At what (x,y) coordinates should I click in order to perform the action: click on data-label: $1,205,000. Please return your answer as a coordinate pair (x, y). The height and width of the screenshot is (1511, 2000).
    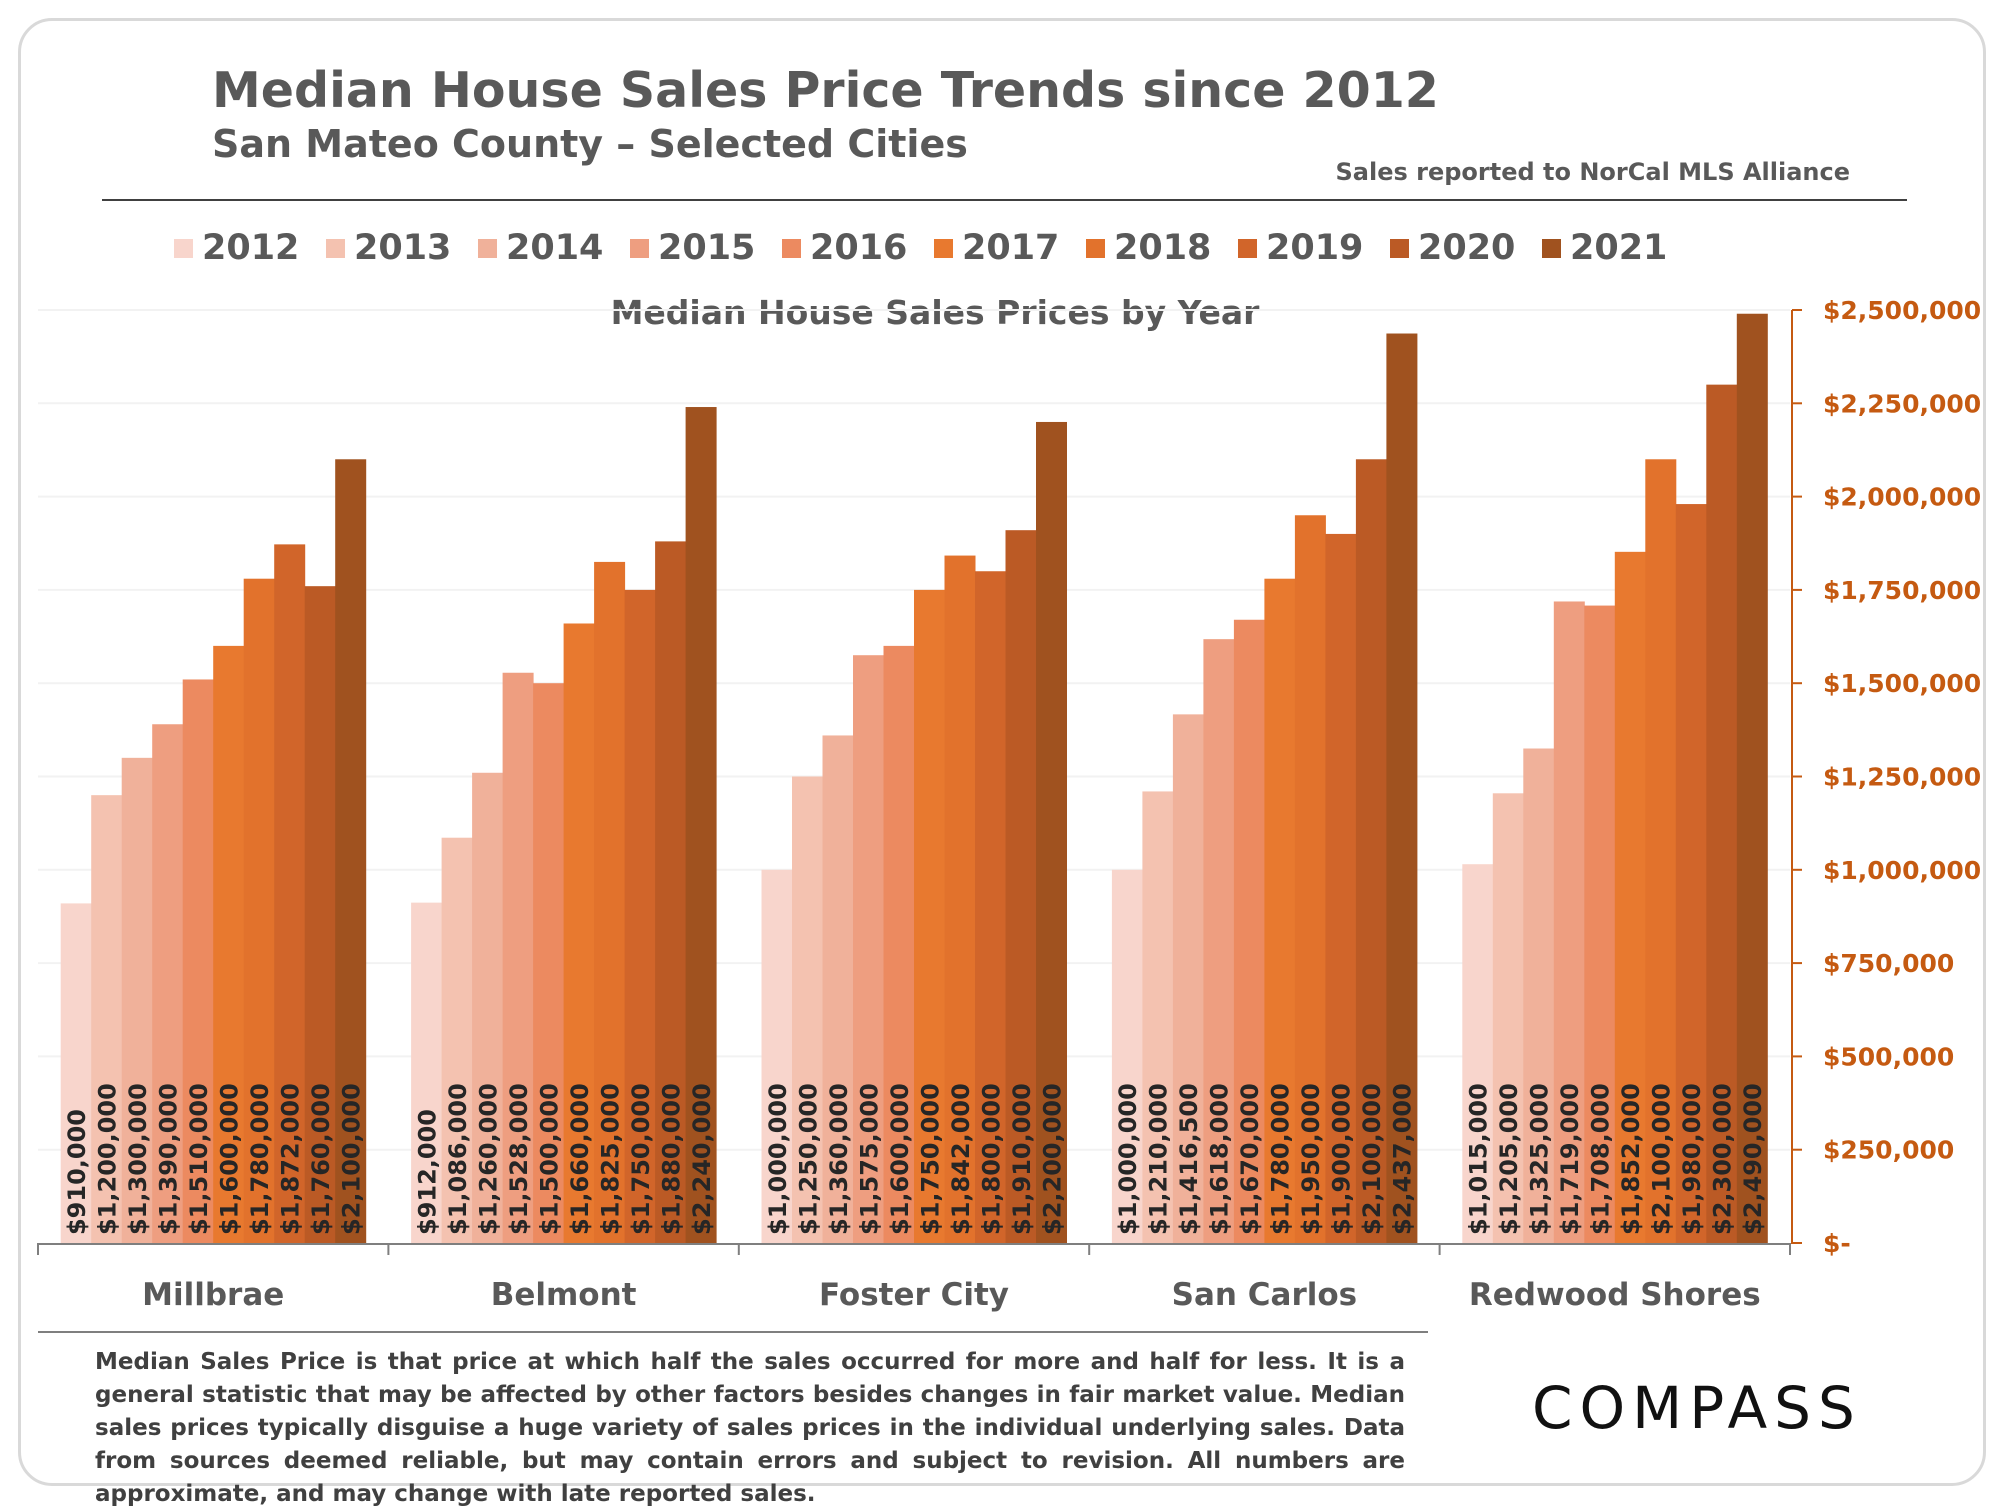
    Looking at the image, I should click on (1509, 1159).